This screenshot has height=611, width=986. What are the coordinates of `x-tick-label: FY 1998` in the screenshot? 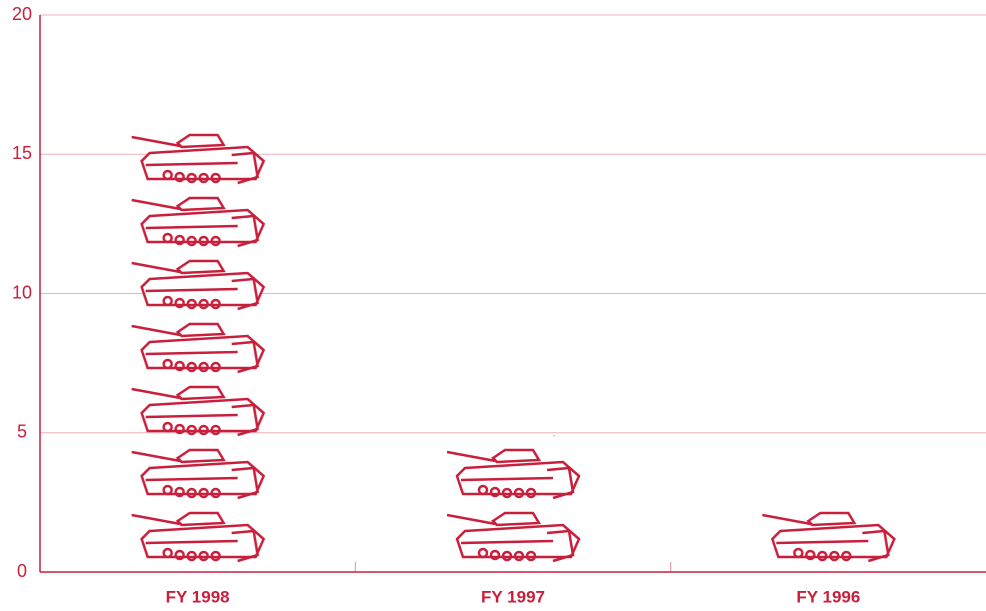 It's located at (198, 596).